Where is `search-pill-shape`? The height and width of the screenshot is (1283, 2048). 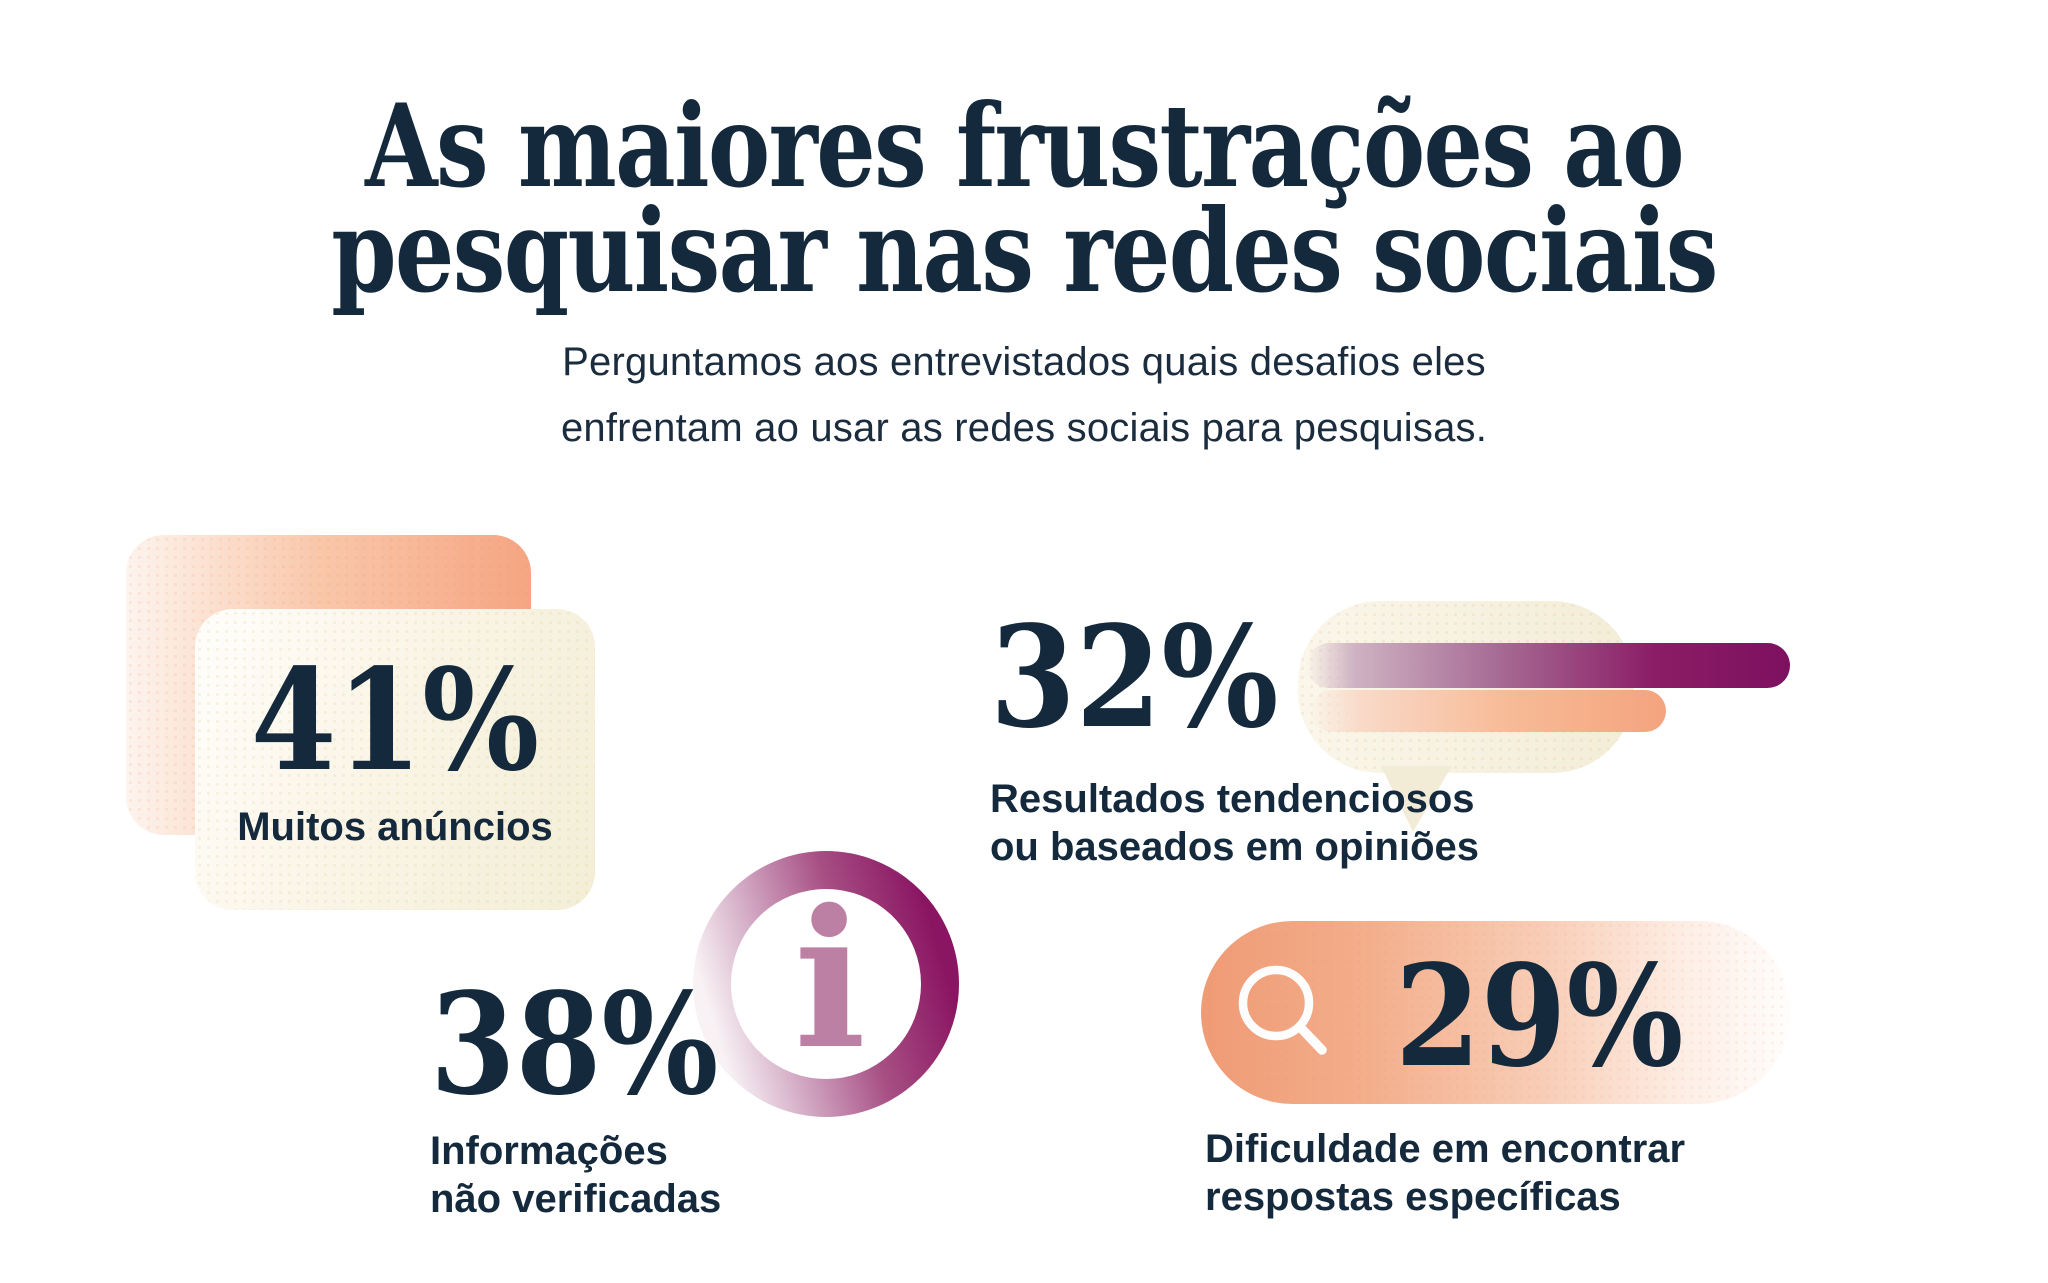
search-pill-shape is located at coordinates (1495, 1012).